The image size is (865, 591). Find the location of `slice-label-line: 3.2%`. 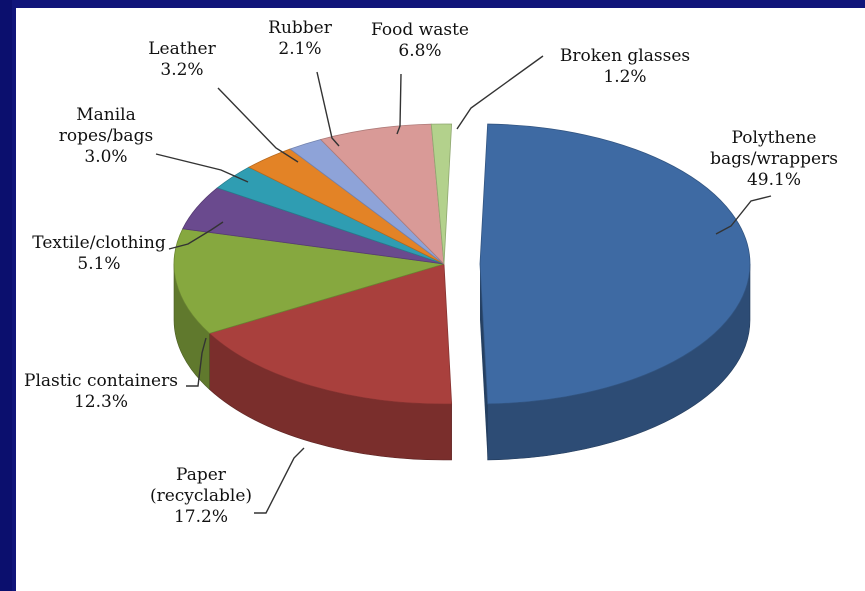

slice-label-line: 3.2% is located at coordinates (181, 70).